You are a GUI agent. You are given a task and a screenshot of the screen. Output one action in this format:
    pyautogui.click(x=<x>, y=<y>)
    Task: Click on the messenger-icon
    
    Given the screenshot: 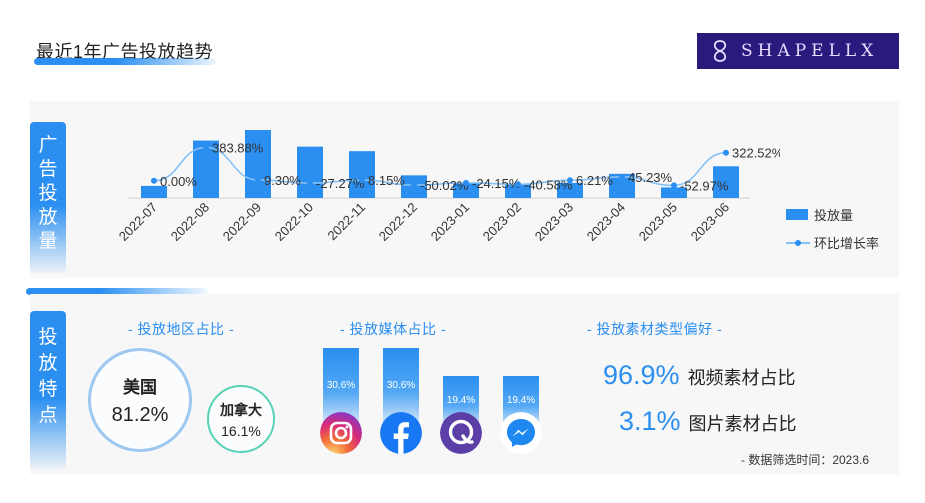 What is the action you would take?
    pyautogui.click(x=521, y=433)
    